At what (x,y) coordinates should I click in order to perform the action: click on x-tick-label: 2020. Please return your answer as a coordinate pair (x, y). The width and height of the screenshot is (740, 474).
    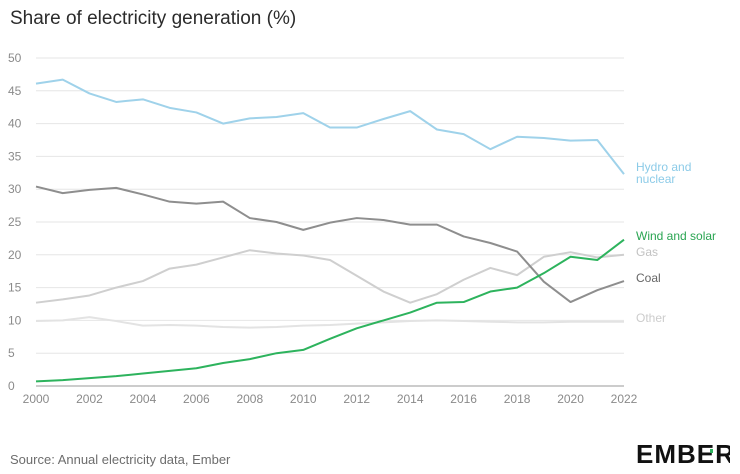
    Looking at the image, I should click on (570, 399).